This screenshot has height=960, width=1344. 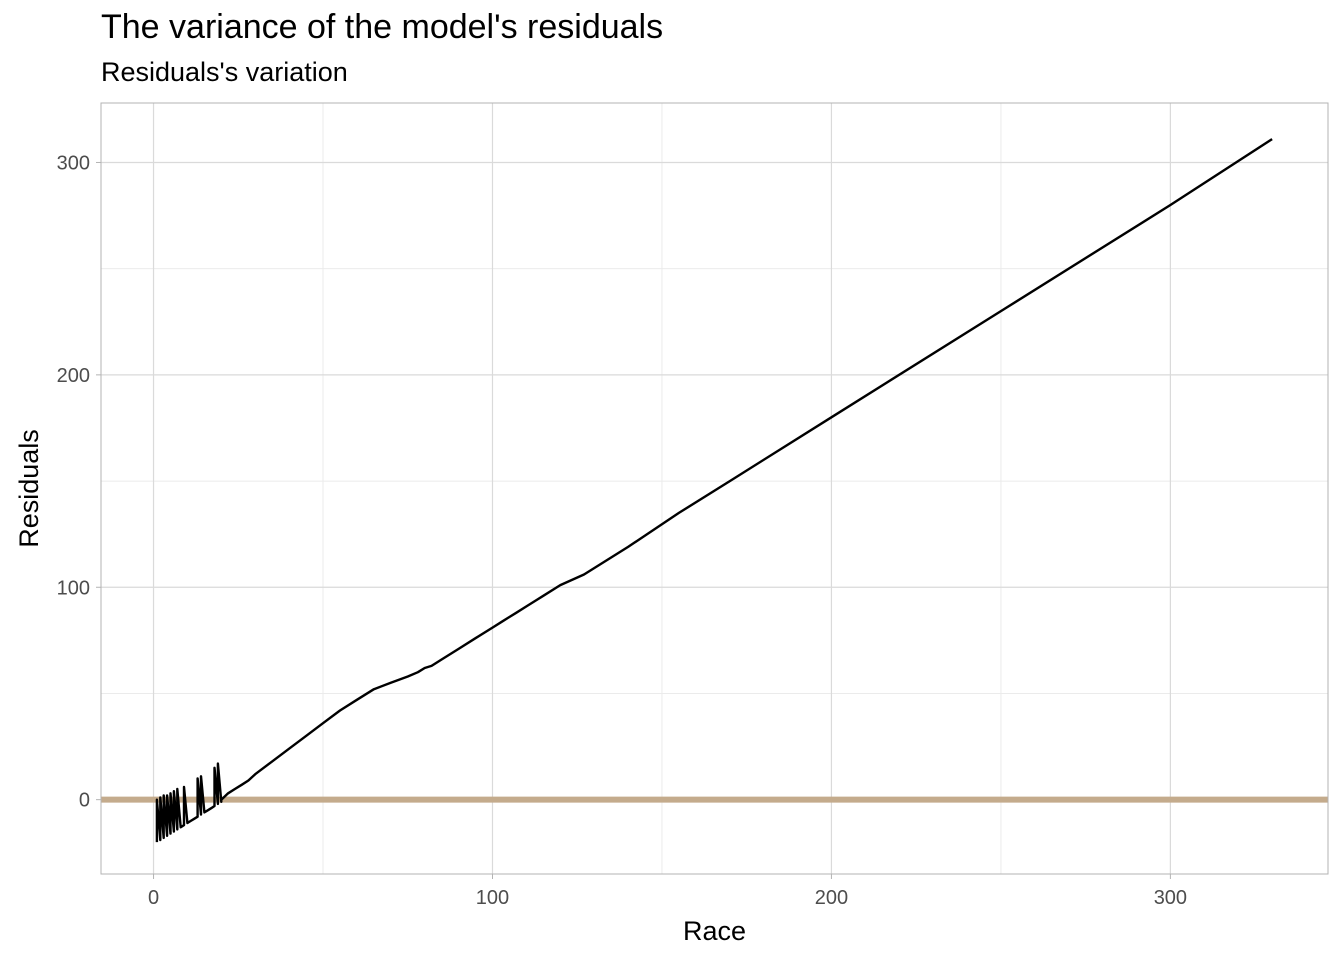 I want to click on y-axis-ticks: 0 100 200 300, so click(x=79, y=482).